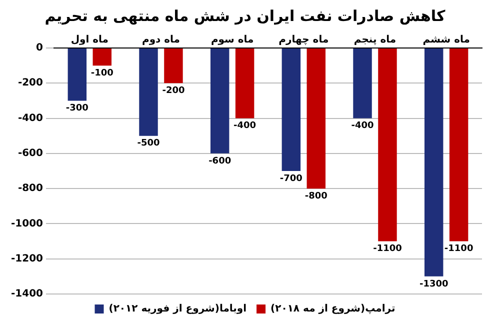  Describe the element at coordinates (177, 309) in the screenshot. I see `legend-label: اوباما(شروع از فوریه ۲۰۱۲)` at that location.